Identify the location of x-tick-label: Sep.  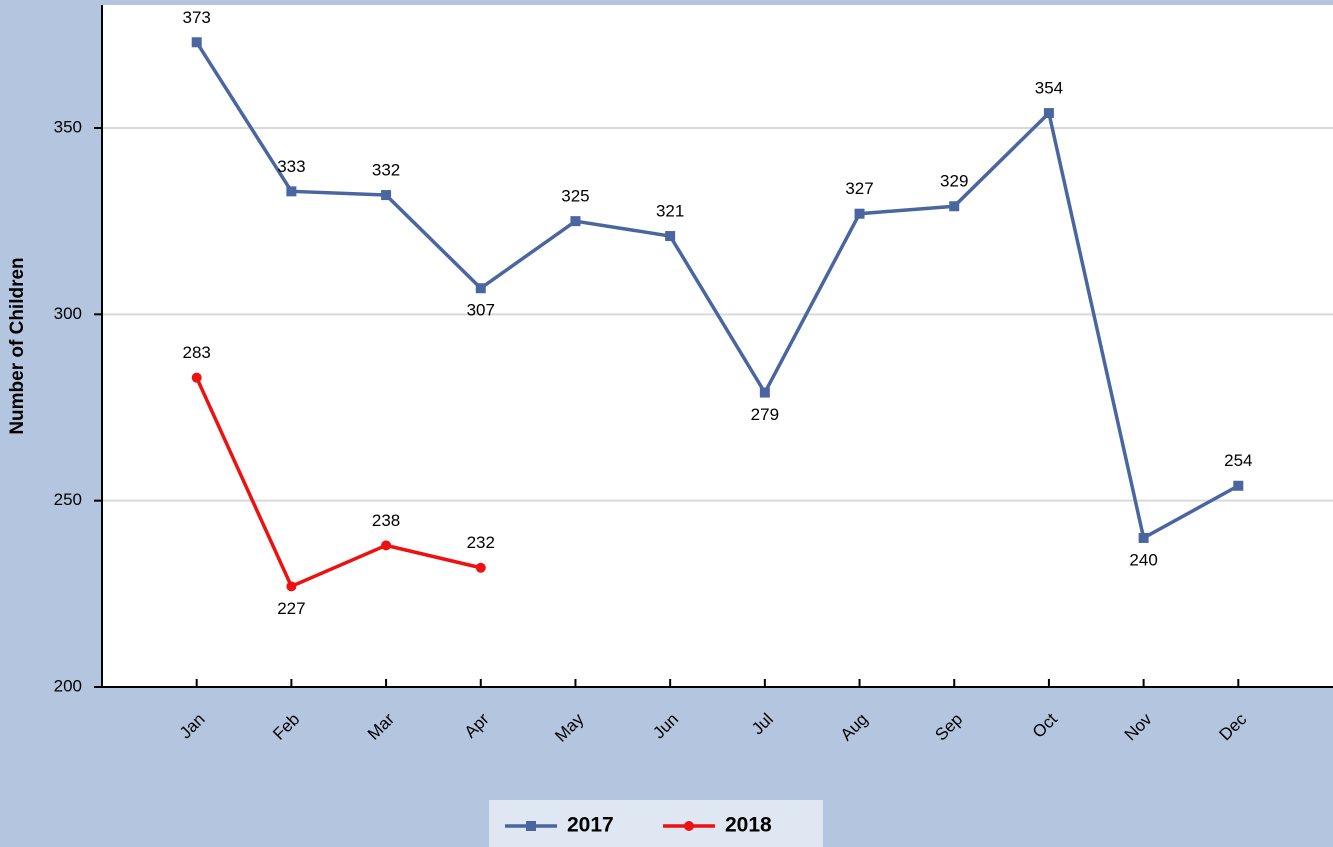
(948, 727).